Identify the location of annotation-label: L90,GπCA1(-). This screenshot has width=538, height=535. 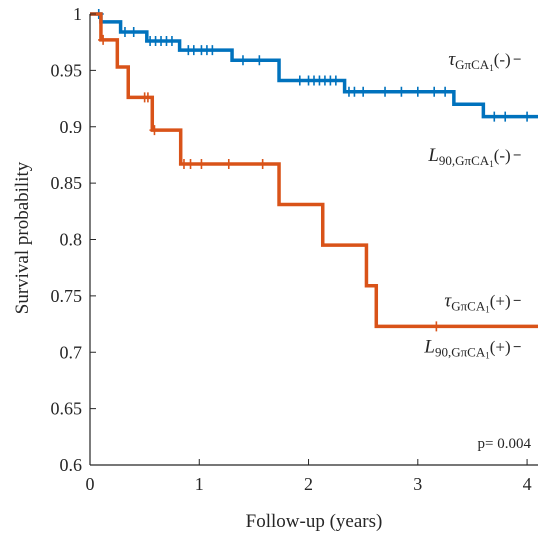
(468, 157).